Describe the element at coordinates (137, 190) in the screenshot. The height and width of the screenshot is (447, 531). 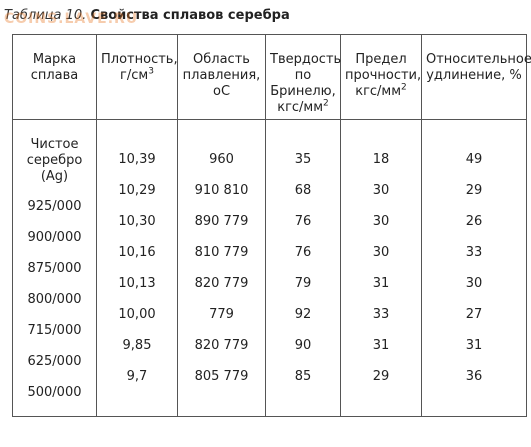
I see `density-cell: 10,29` at that location.